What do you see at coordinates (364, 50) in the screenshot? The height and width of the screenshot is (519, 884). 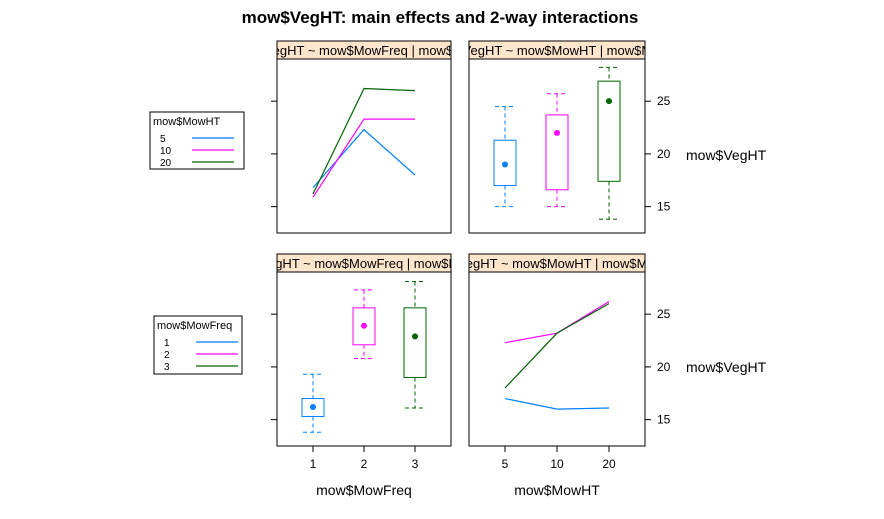 I see `panel-strip-label: mow$VegHT ~ mow$MowFreq | mow$MowHT` at bounding box center [364, 50].